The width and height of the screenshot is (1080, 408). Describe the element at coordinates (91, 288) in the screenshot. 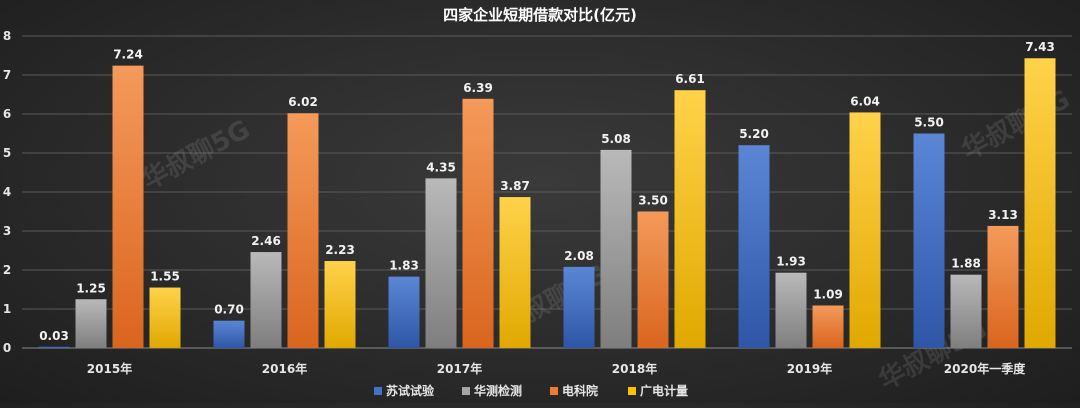

I see `data-label-华测检测-2015年: 1.25` at that location.